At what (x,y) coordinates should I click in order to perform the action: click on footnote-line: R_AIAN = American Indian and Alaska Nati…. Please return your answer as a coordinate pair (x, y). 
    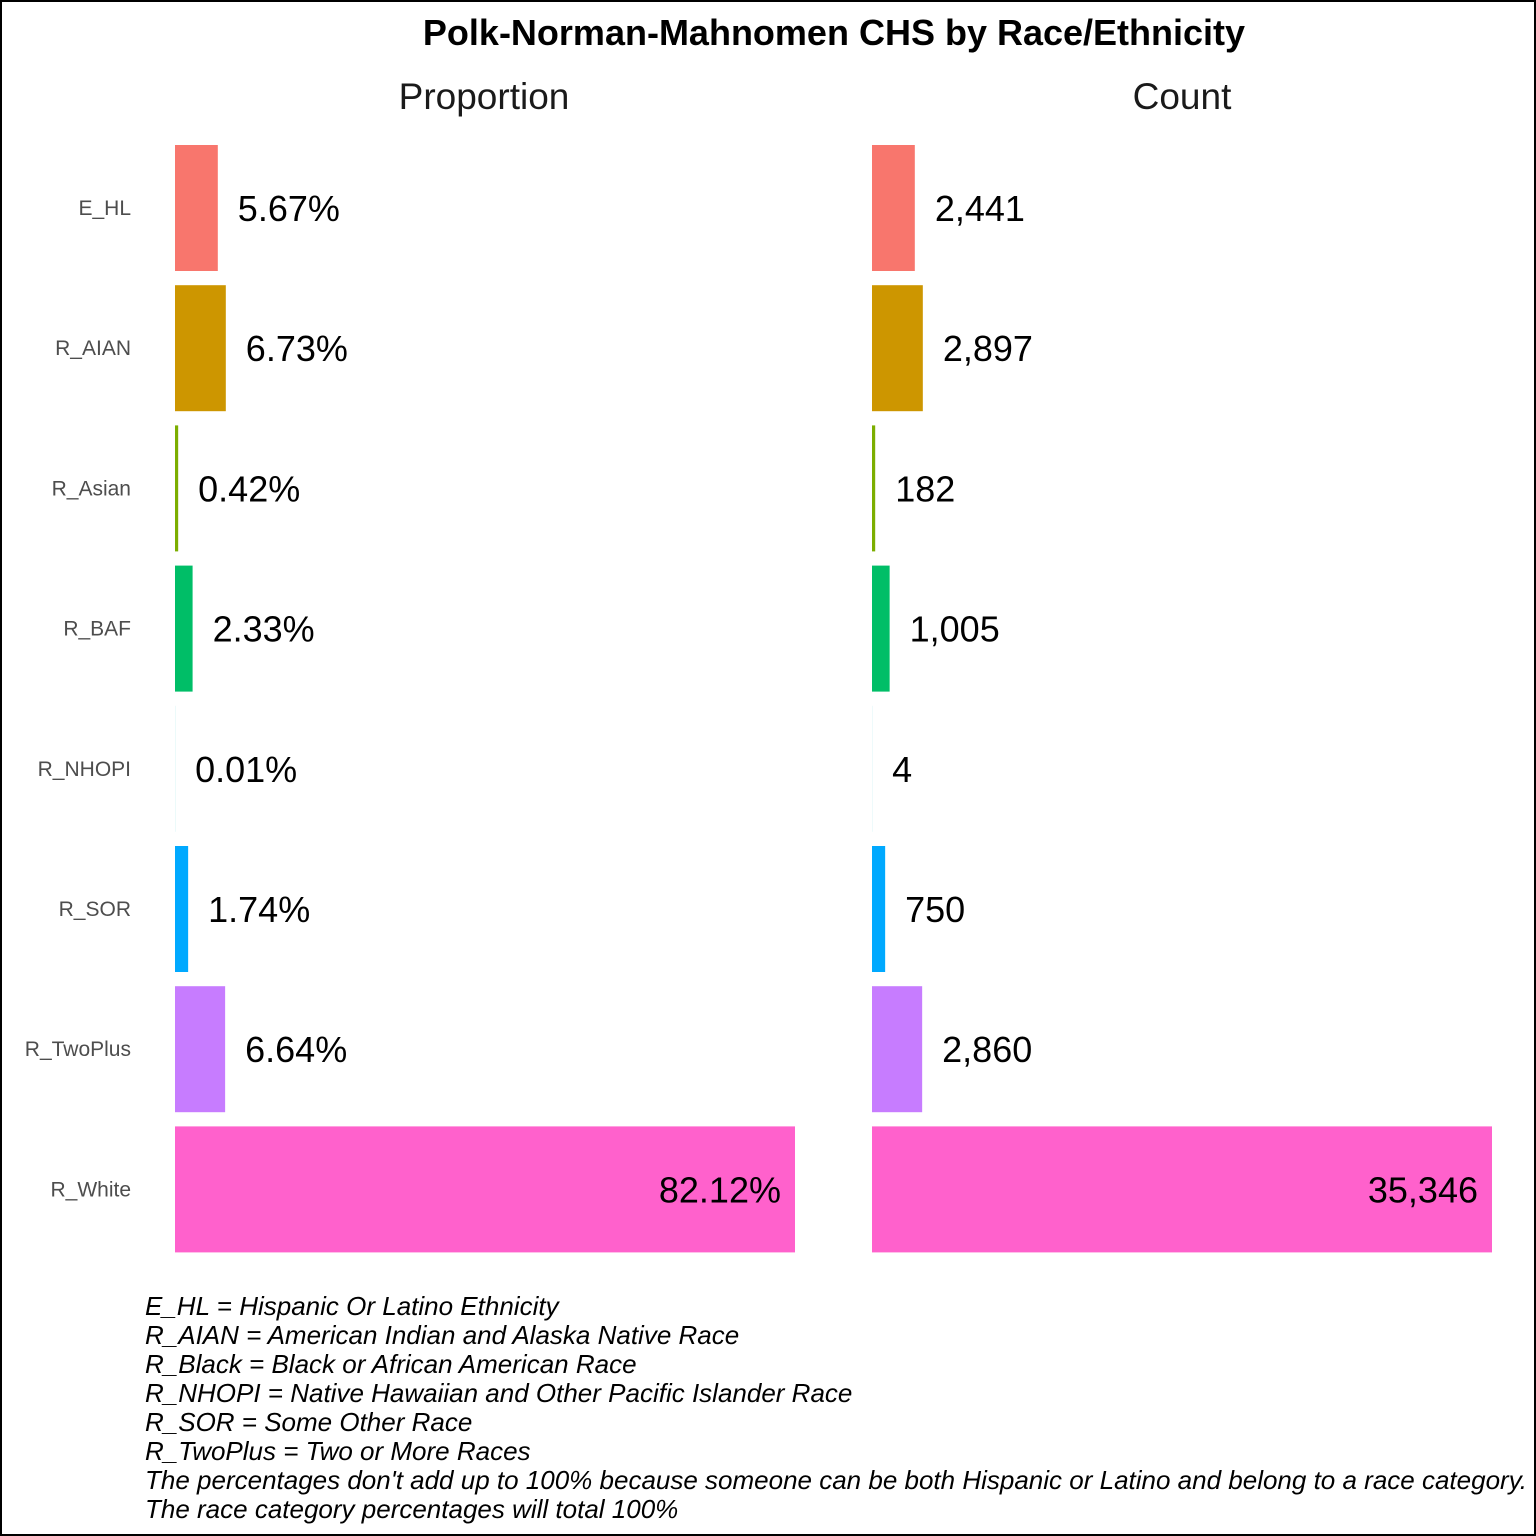
    Looking at the image, I should click on (442, 1335).